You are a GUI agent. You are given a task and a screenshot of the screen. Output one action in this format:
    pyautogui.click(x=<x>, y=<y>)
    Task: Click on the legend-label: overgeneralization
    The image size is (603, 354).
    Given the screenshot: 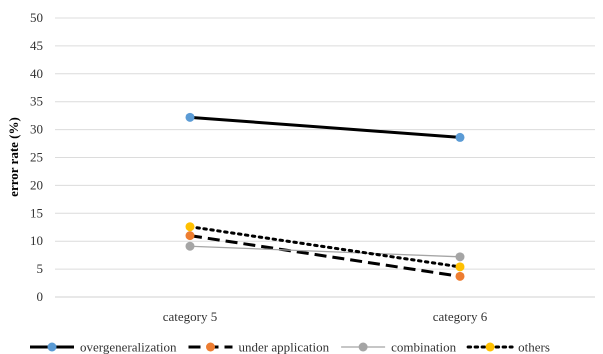 What is the action you would take?
    pyautogui.click(x=128, y=347)
    